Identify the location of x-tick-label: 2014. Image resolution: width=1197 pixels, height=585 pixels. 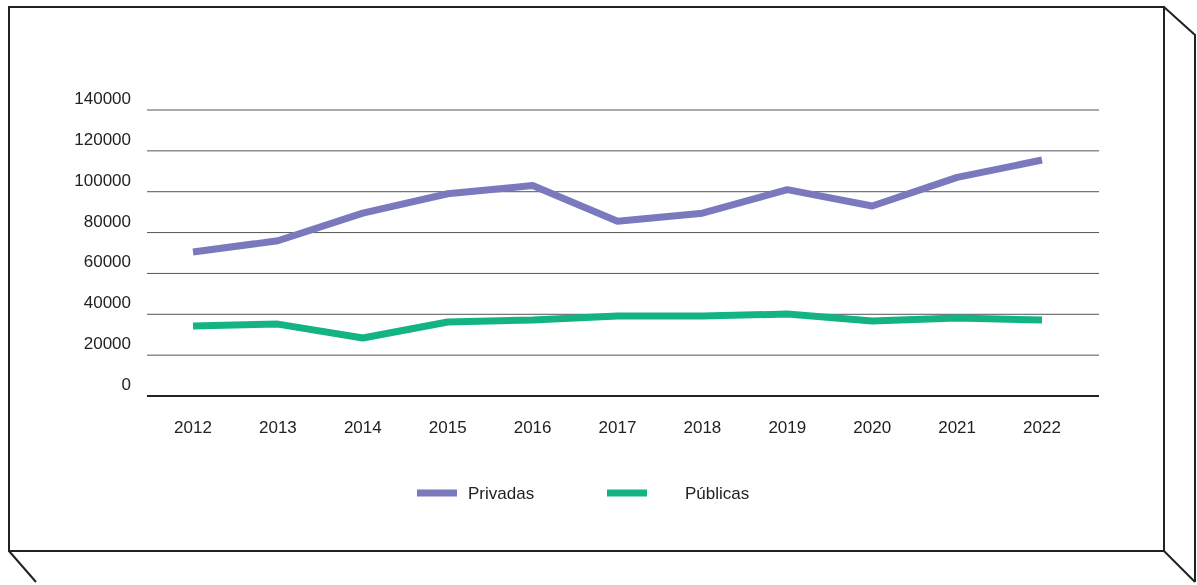
(362, 427).